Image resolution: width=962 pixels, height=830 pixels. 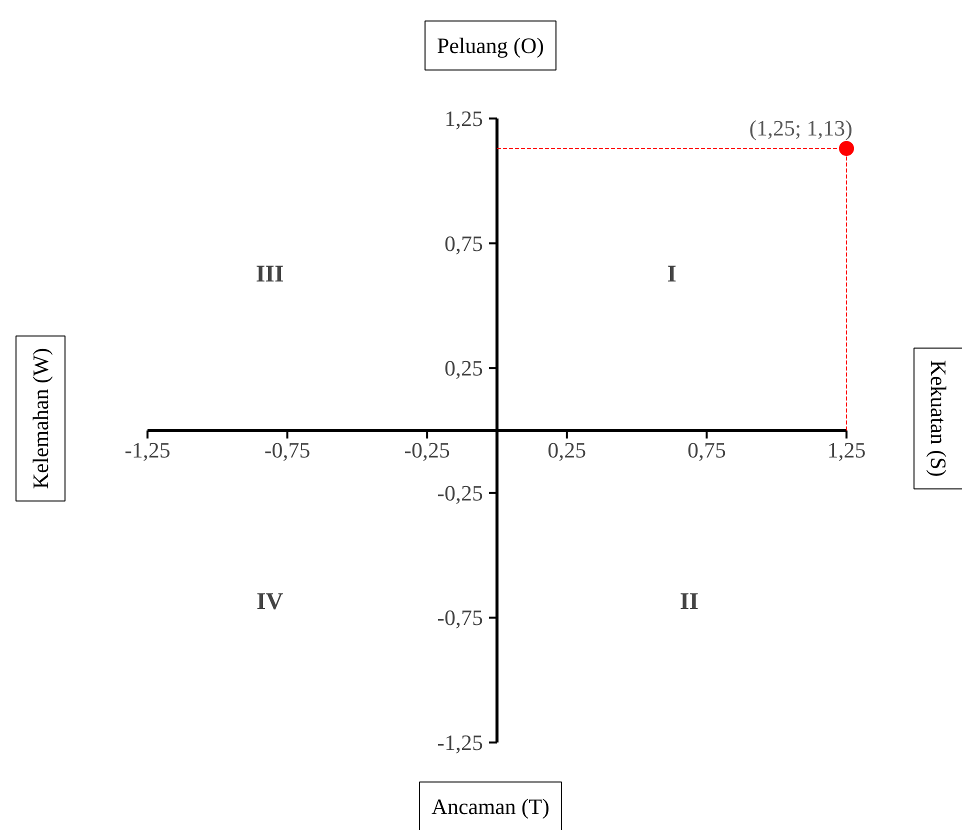 I want to click on y-tick-label: 1,25, so click(x=463, y=118).